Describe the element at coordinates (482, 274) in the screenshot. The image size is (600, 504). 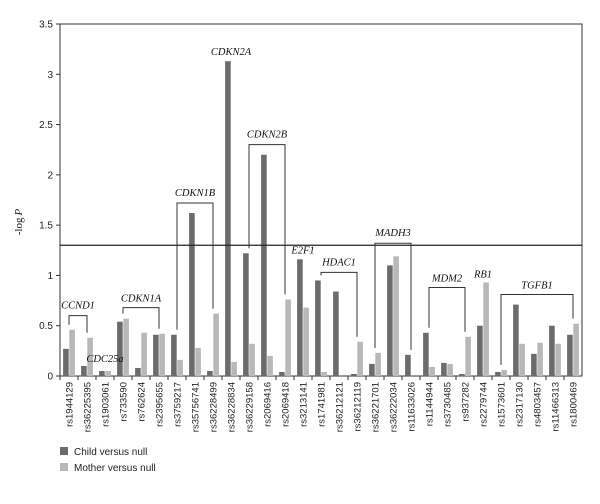
I see `gene-label: RB1` at that location.